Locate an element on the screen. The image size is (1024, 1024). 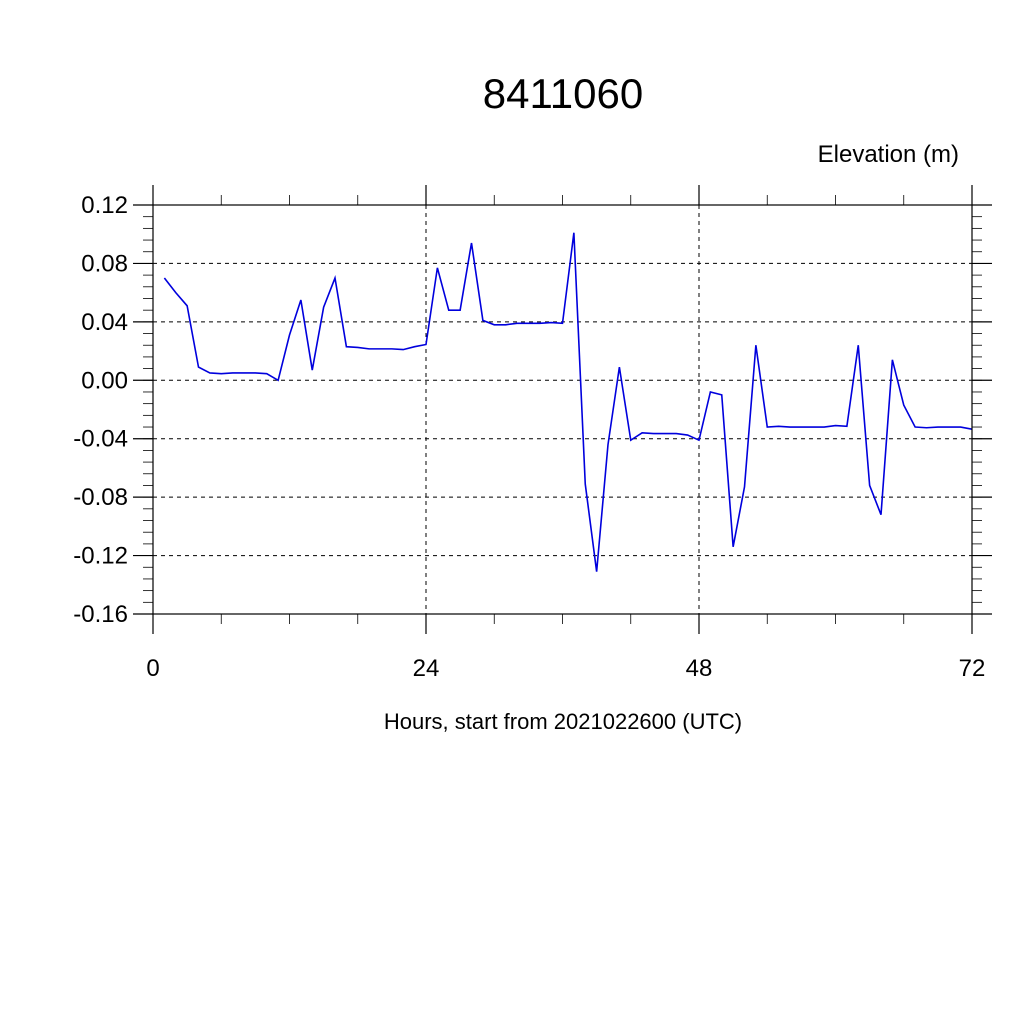
x-tick-label: 72 is located at coordinates (972, 668).